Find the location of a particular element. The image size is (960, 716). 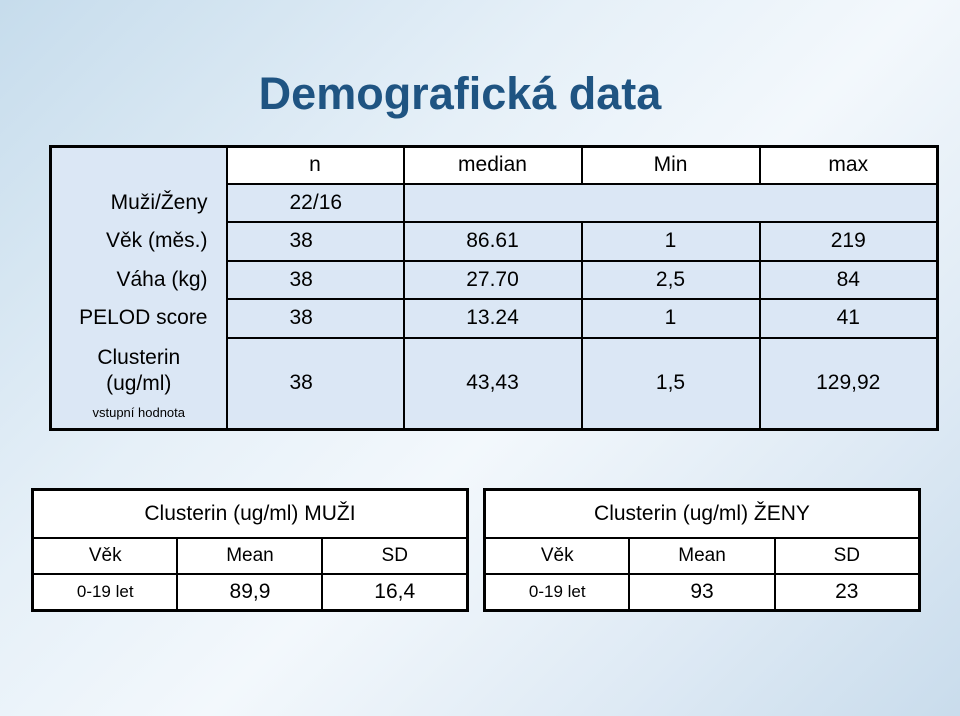

row-label: Muži/Ženy is located at coordinates (139, 203).